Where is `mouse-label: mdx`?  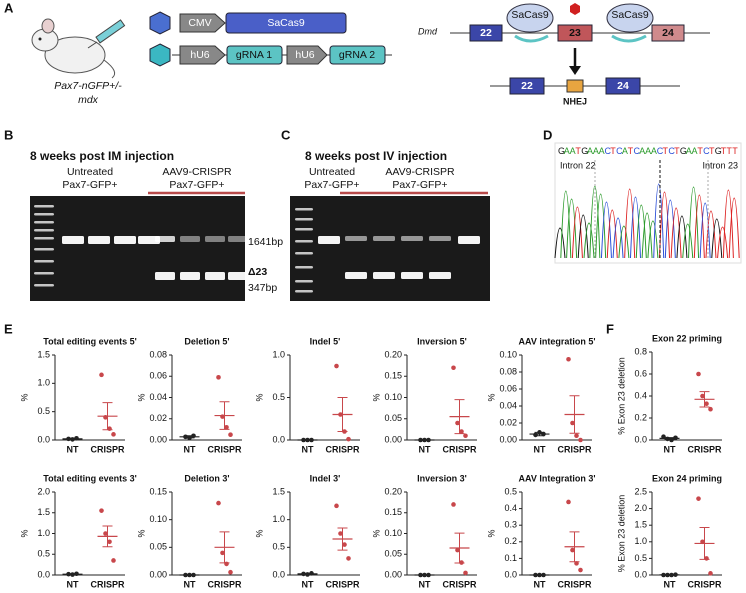 mouse-label: mdx is located at coordinates (88, 100).